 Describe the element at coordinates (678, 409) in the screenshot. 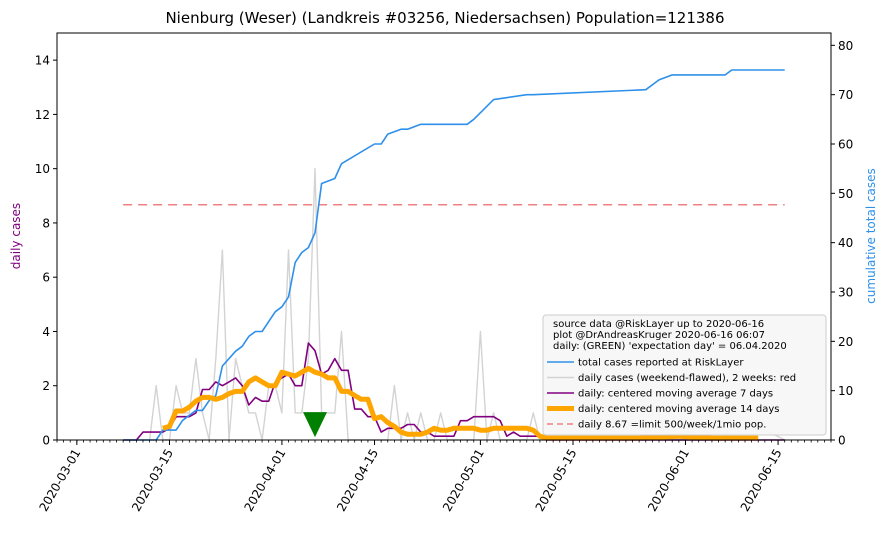

I see `legend-label: daily: centered moving average 14 days` at that location.